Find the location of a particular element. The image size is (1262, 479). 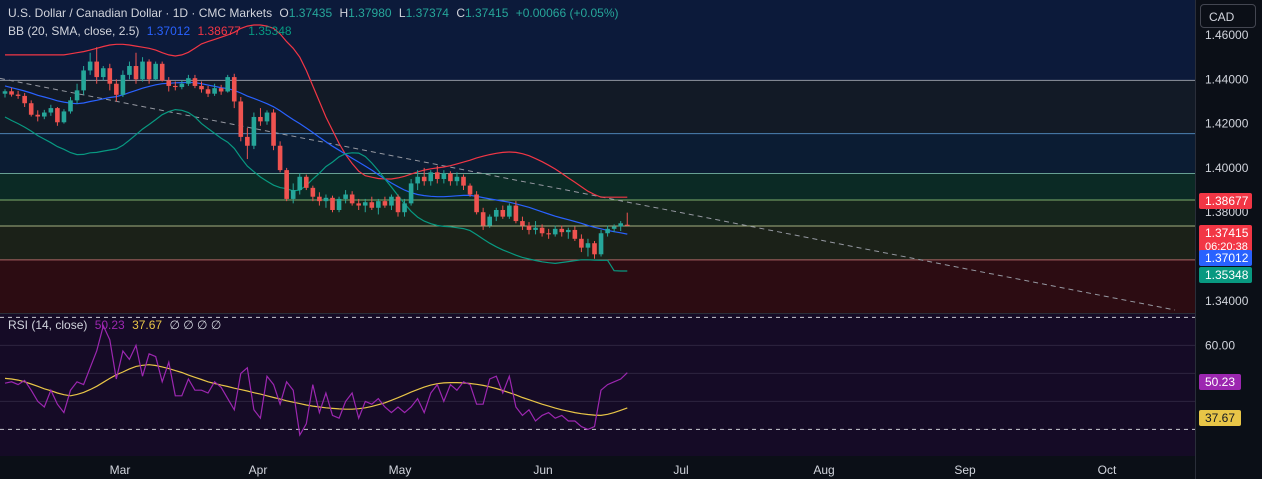

low-value: 1.37374 is located at coordinates (427, 13).